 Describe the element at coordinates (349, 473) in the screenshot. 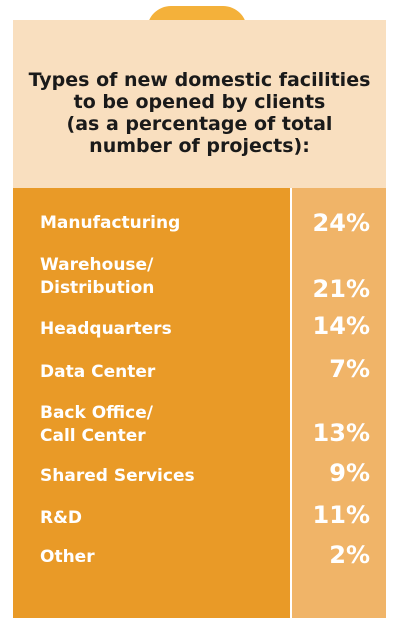

I see `value-label: 9%` at that location.